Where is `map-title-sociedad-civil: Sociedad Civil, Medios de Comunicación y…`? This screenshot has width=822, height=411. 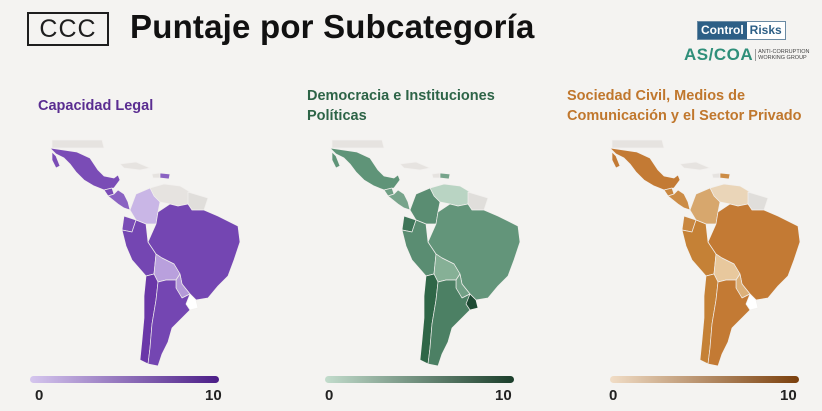
map-title-sociedad-civil: Sociedad Civil, Medios de Comunicación y… is located at coordinates (684, 106).